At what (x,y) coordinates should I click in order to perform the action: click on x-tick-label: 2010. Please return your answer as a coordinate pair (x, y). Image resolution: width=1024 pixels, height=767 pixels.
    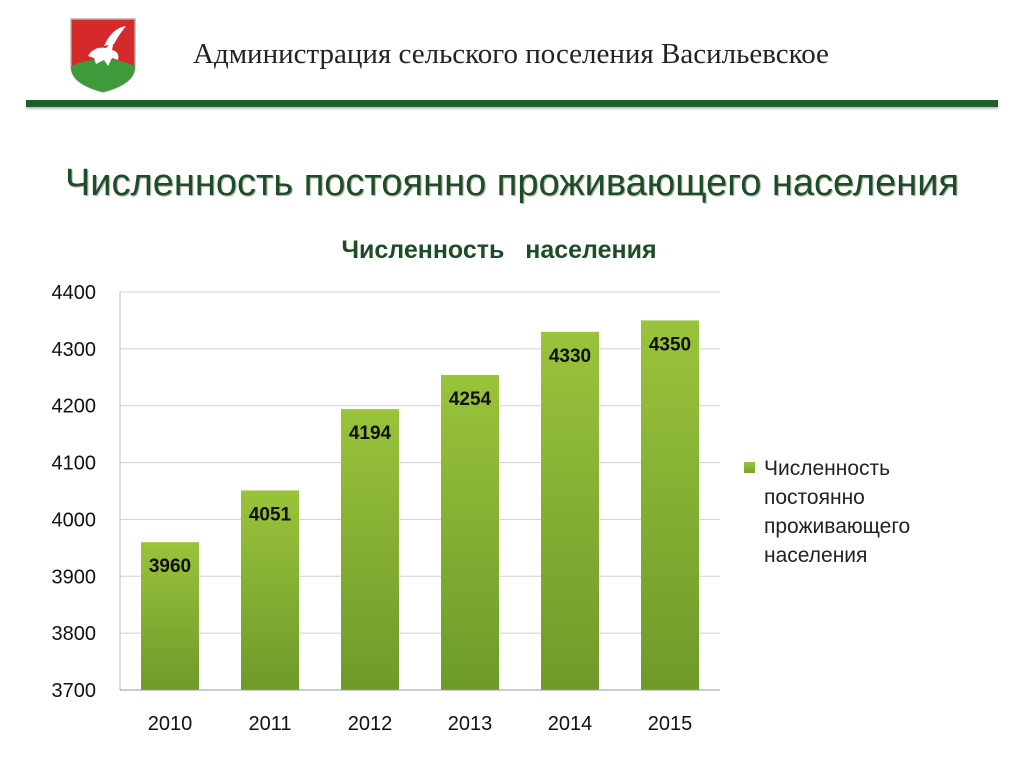
    Looking at the image, I should click on (170, 724).